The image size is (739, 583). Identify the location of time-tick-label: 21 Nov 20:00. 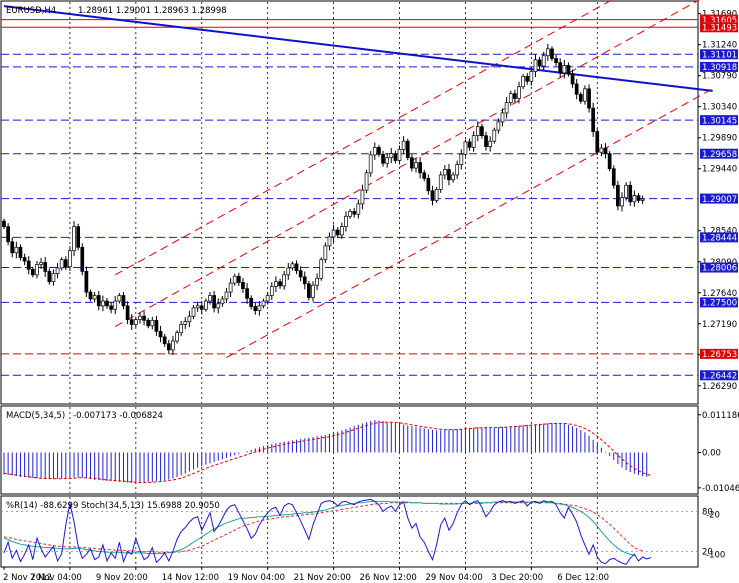
(322, 578).